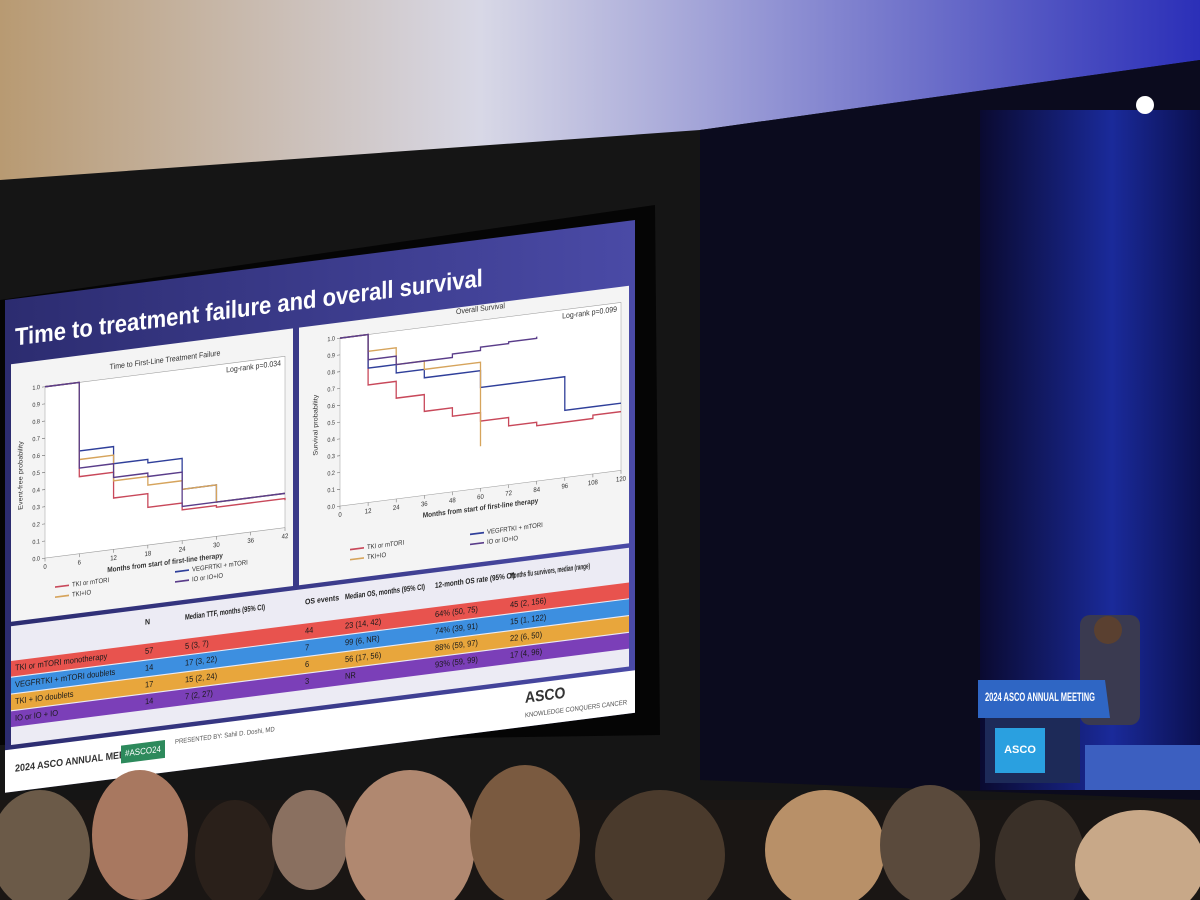  Describe the element at coordinates (307, 648) in the screenshot. I see `table-cell: 7` at that location.